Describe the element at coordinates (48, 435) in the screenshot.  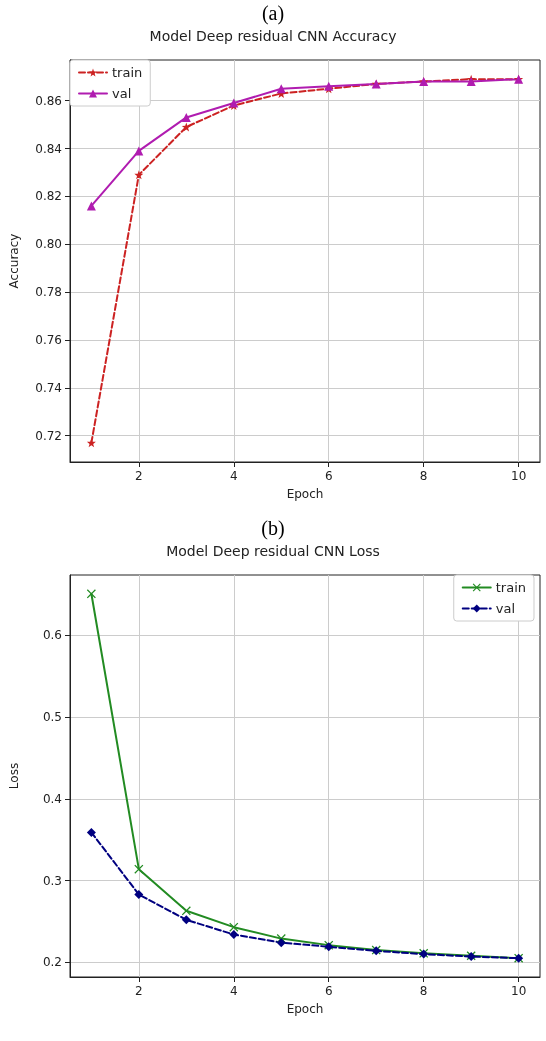
I see `y-tick-label: 0.72` at that location.